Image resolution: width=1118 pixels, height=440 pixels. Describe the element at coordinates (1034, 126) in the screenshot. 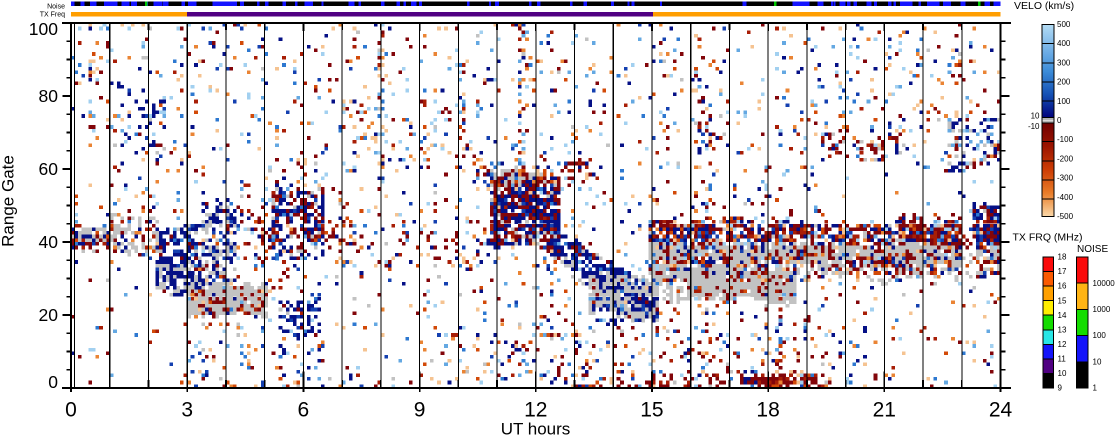

I see `svg-text: -10` at that location.